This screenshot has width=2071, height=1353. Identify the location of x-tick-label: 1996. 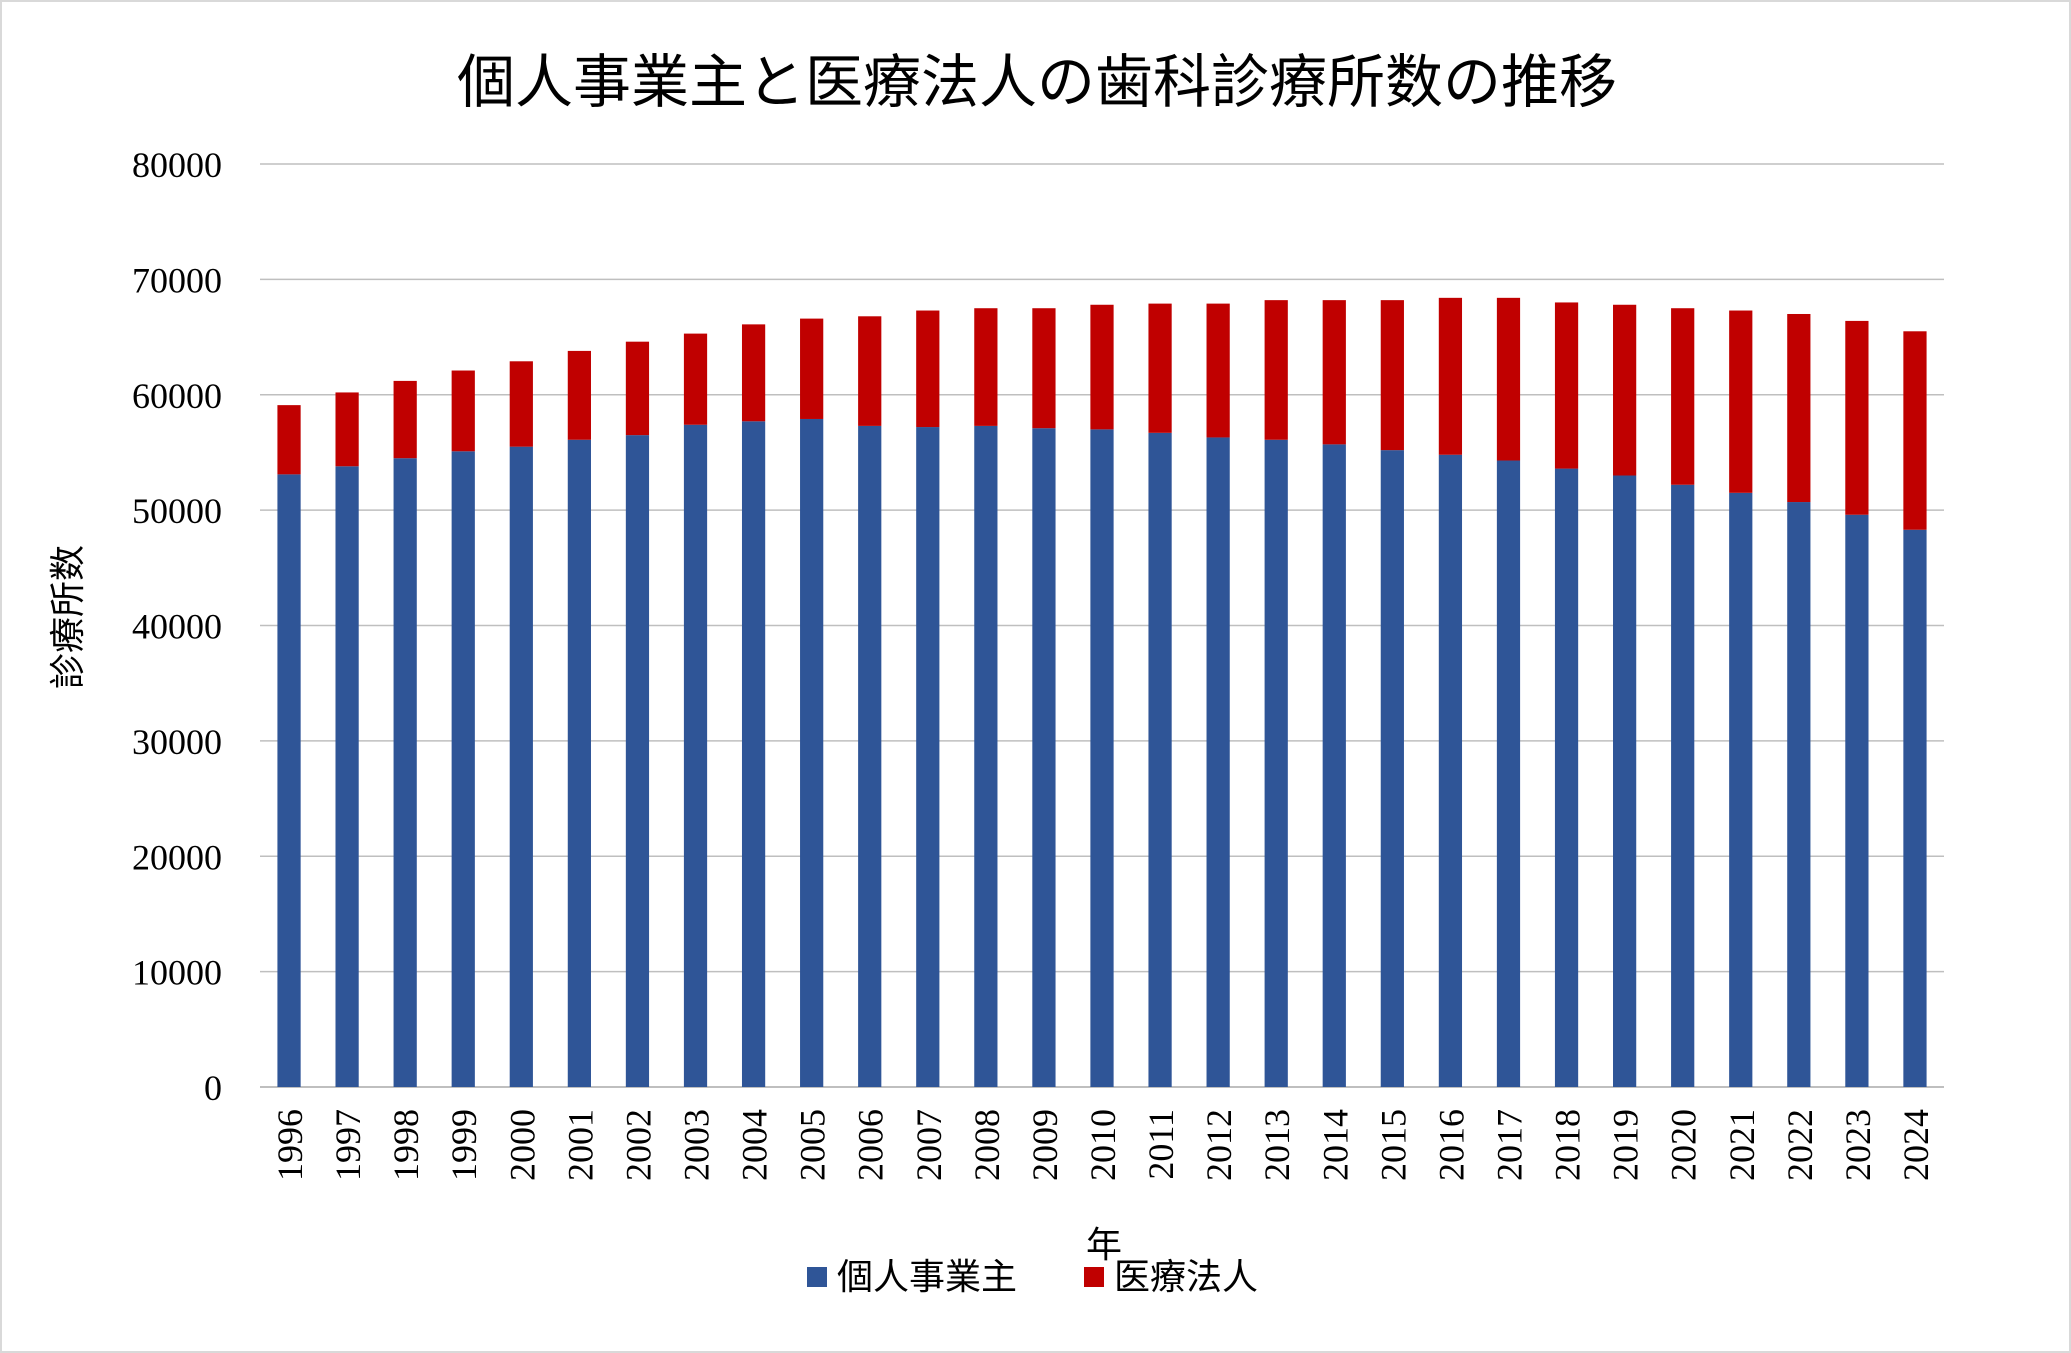
(290, 1145).